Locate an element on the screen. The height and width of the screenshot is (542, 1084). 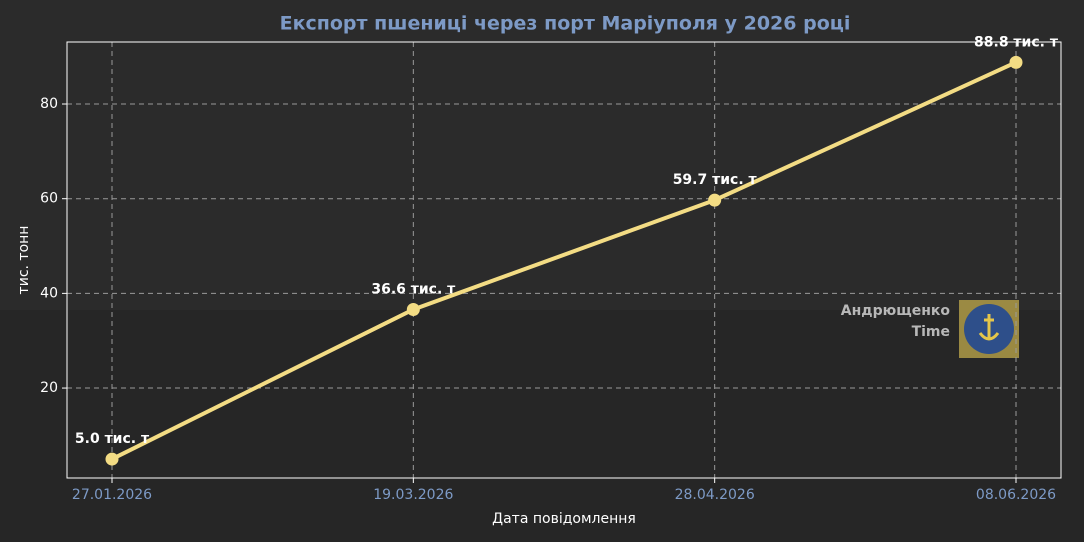
x-tick-label: 27.01.2026 is located at coordinates (112, 495).